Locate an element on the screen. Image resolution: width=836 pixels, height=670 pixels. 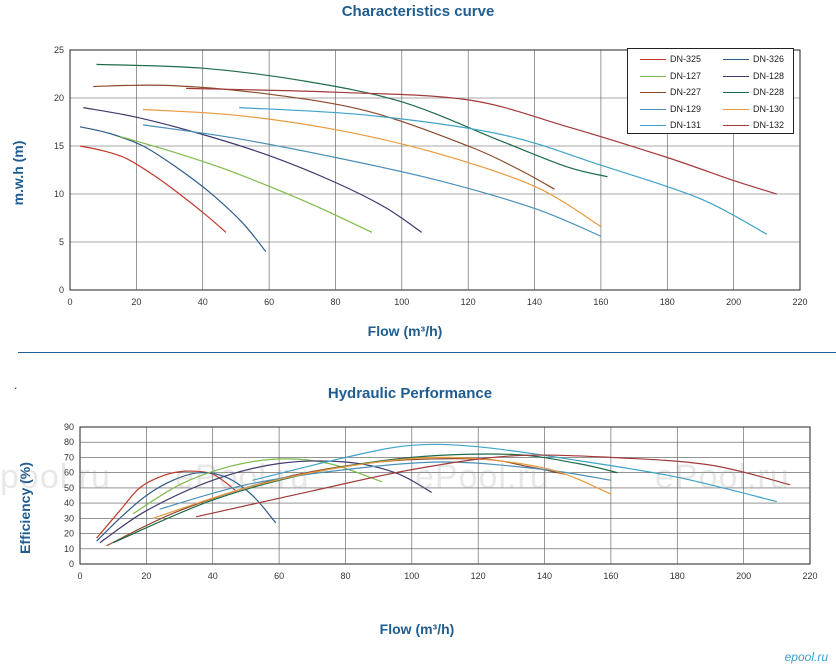
hydraulic-x-tick-label: 100 is located at coordinates (411, 576).